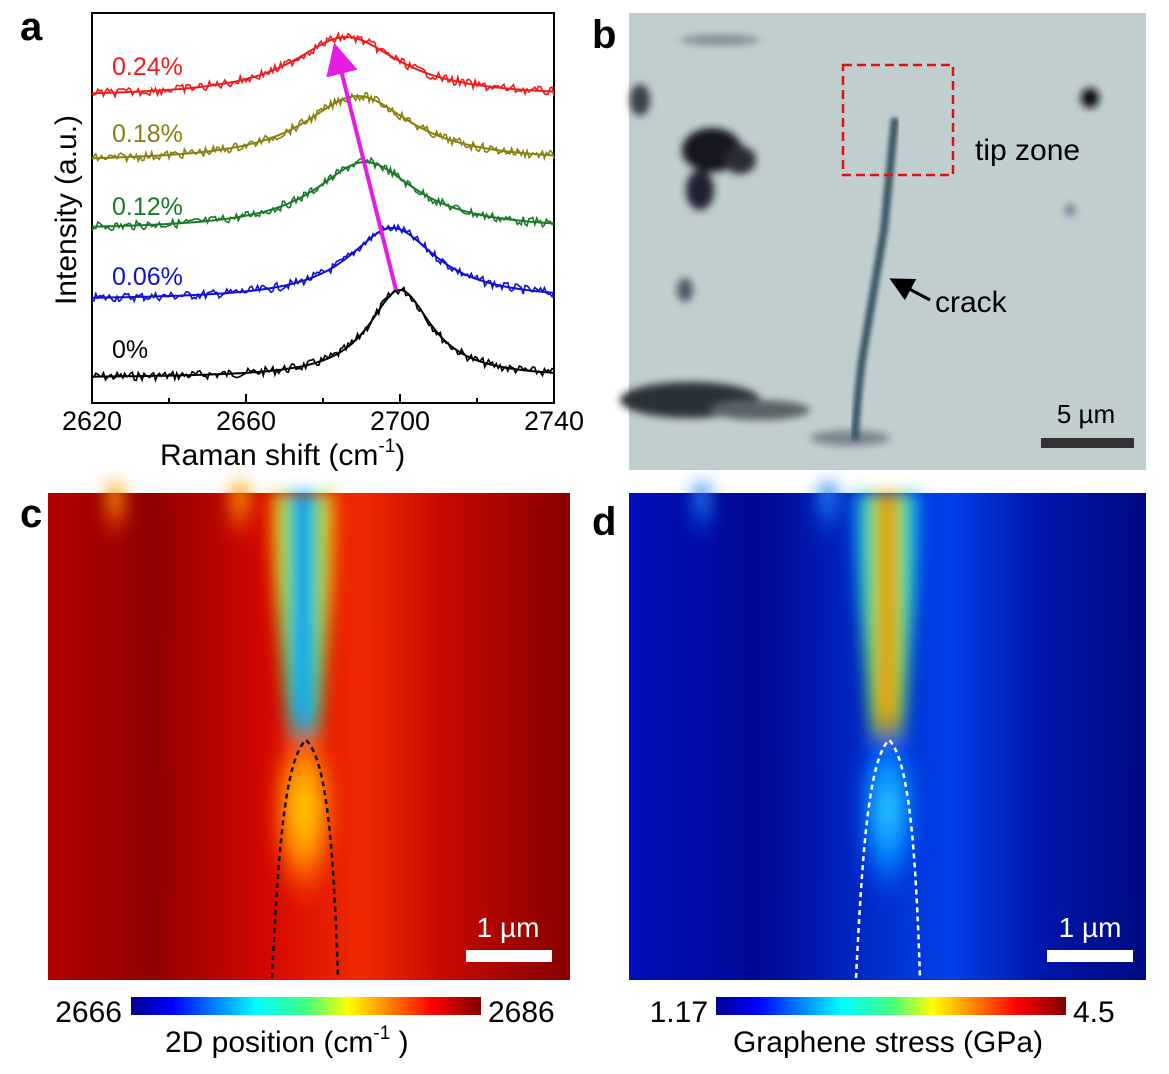  I want to click on x-ticks, so click(323, 398).